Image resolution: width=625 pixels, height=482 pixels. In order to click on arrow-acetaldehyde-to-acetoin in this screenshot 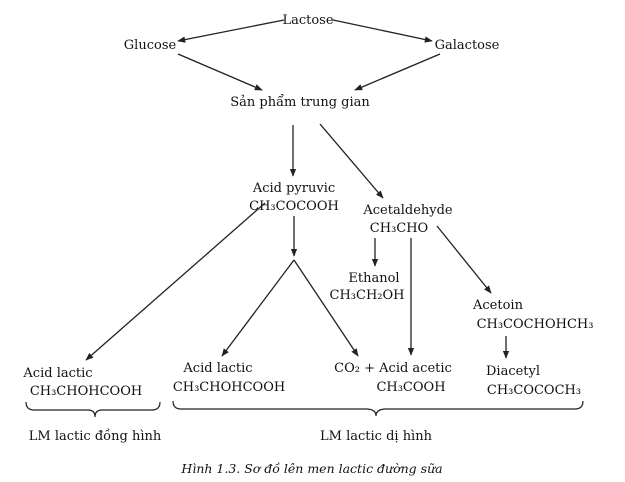, I will do `click(464, 259)`.